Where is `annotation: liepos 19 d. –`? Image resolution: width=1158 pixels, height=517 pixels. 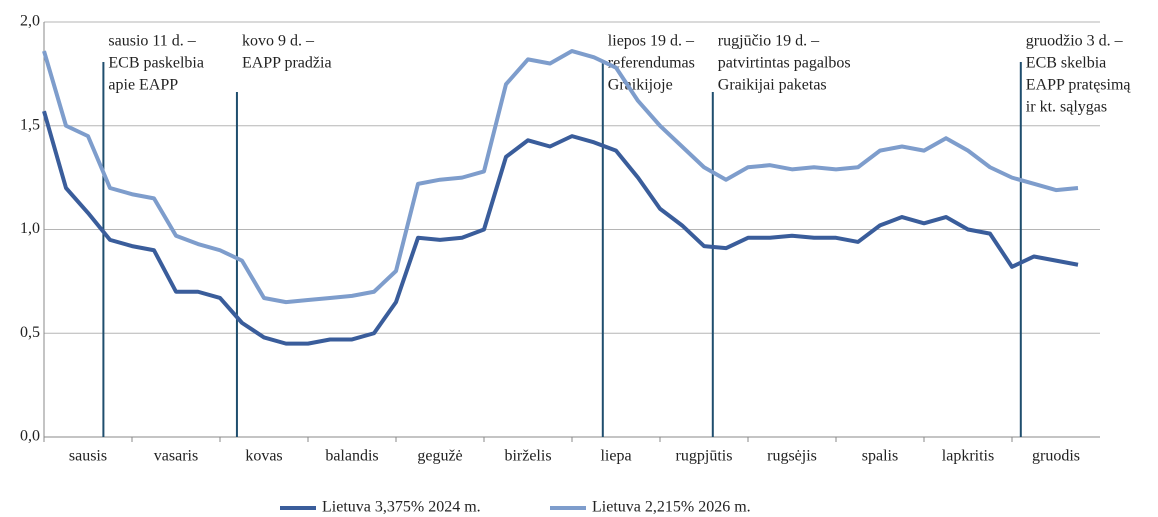 annotation: liepos 19 d. – is located at coordinates (651, 41).